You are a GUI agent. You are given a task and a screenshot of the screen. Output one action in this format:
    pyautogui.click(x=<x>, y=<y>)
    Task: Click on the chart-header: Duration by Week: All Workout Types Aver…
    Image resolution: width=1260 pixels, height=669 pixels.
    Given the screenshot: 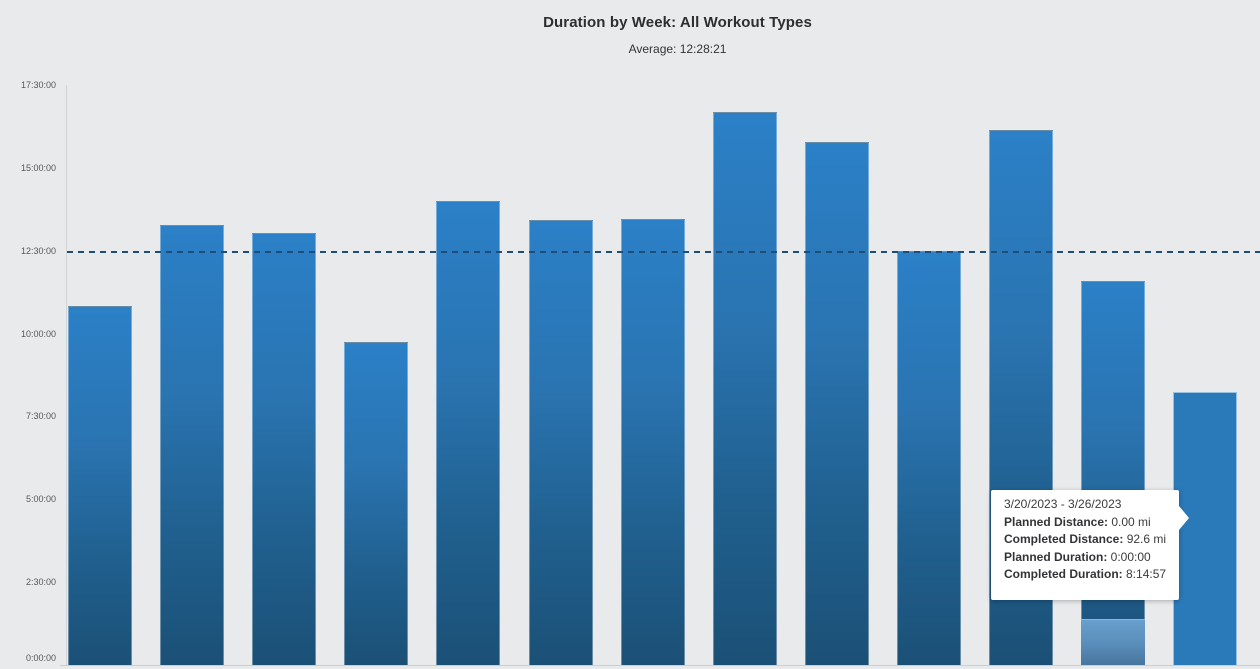 What is the action you would take?
    pyautogui.click(x=677, y=35)
    